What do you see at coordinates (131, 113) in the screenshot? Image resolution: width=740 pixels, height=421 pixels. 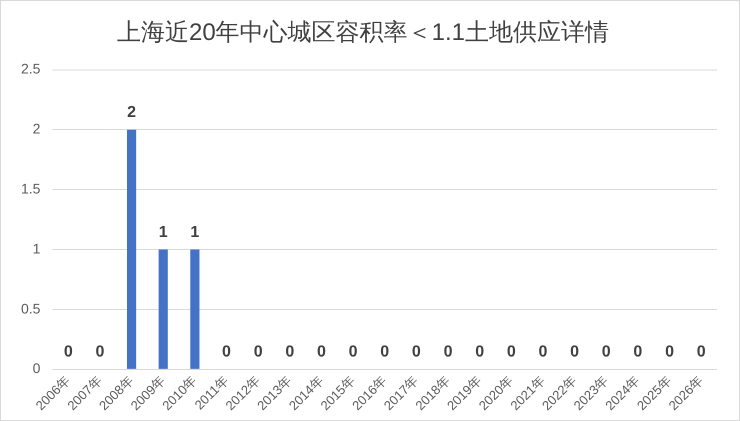 I see `data-label: 2` at bounding box center [131, 113].